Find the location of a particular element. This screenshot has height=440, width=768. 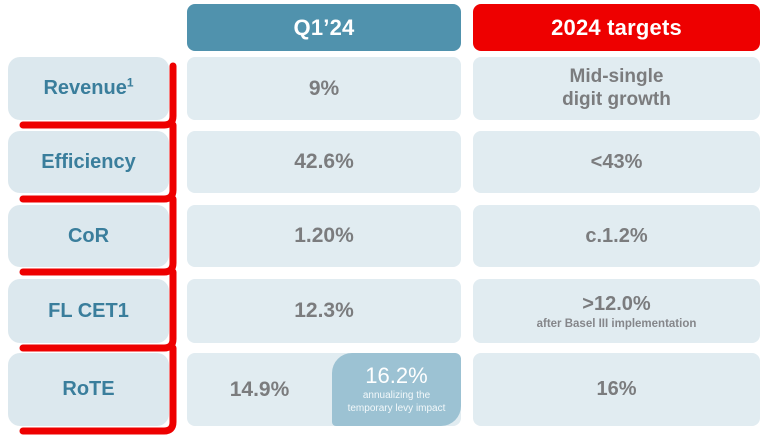

q1-value-text: 9% is located at coordinates (324, 88).